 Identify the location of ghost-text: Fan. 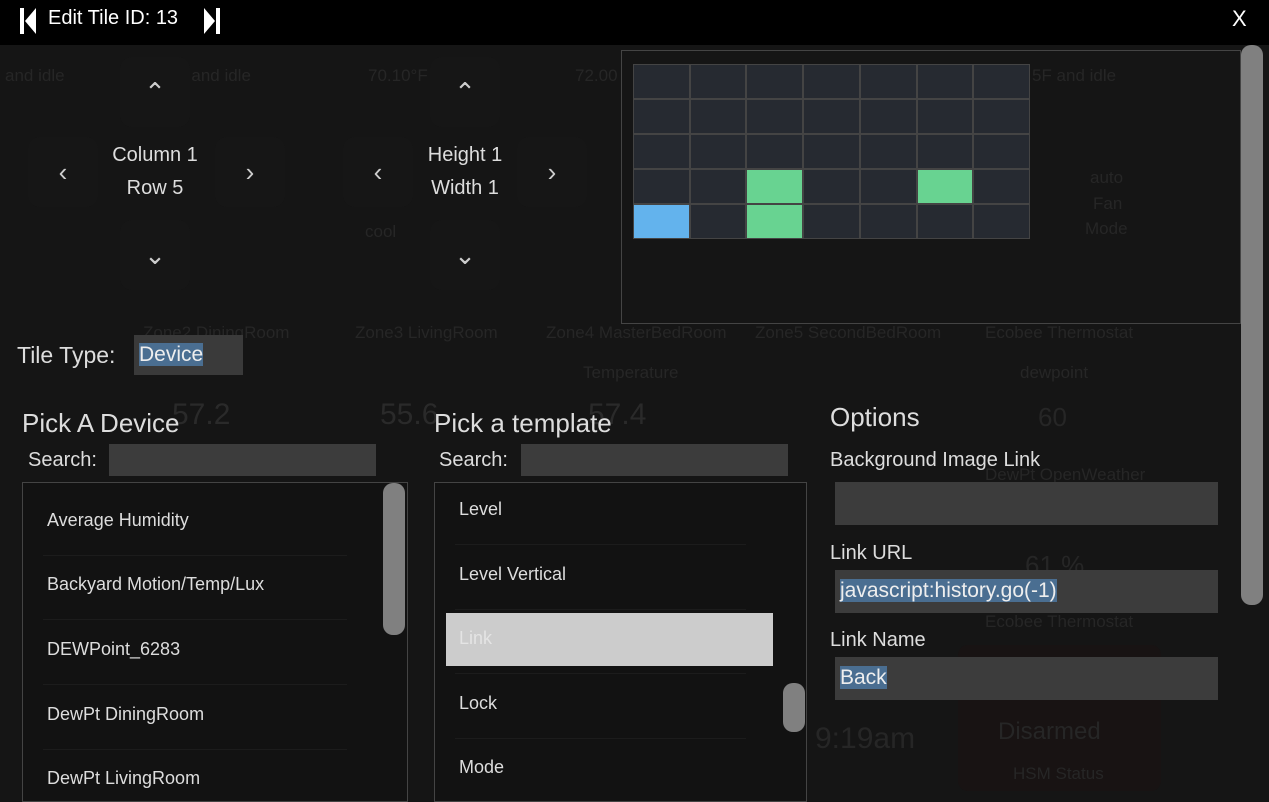
(1108, 203).